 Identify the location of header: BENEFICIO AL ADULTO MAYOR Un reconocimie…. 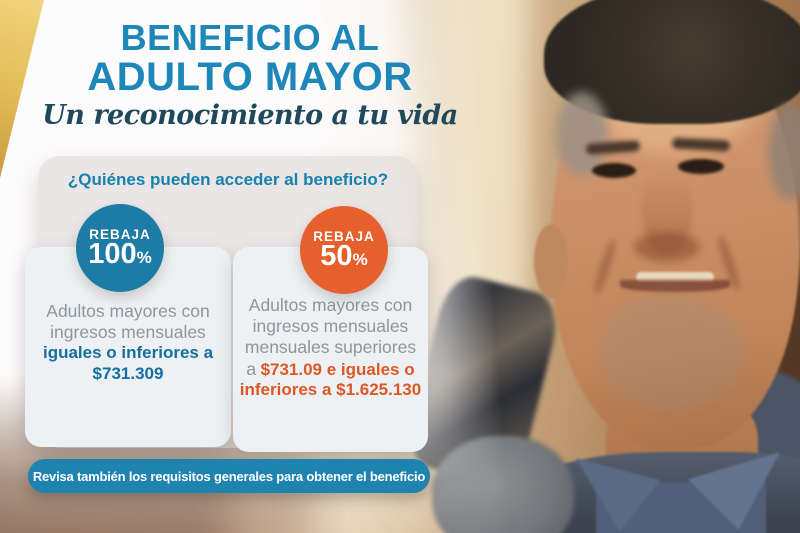
(250, 74).